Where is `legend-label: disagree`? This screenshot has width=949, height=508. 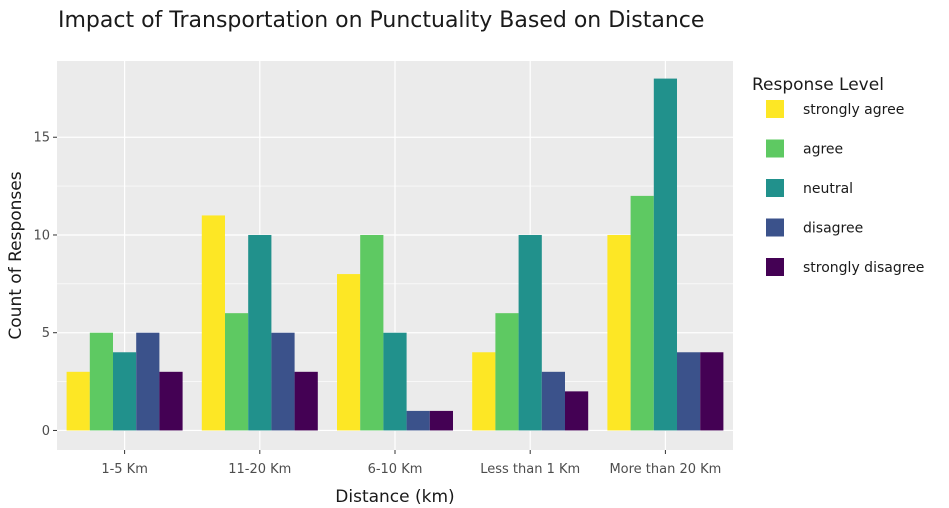 legend-label: disagree is located at coordinates (833, 229).